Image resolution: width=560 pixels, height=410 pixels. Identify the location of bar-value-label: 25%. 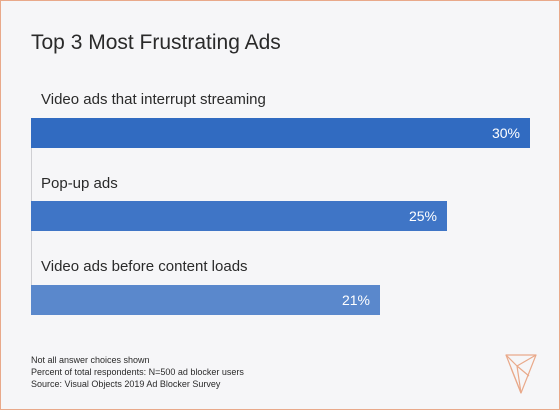
(422, 216).